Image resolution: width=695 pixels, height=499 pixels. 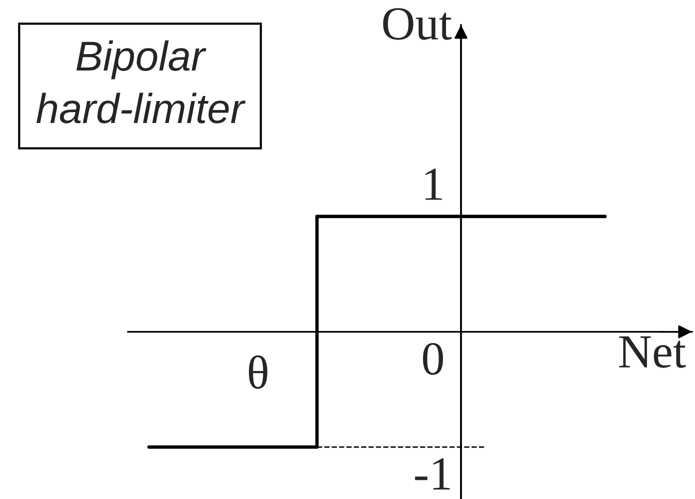 What do you see at coordinates (258, 372) in the screenshot?
I see `annotation: θ` at bounding box center [258, 372].